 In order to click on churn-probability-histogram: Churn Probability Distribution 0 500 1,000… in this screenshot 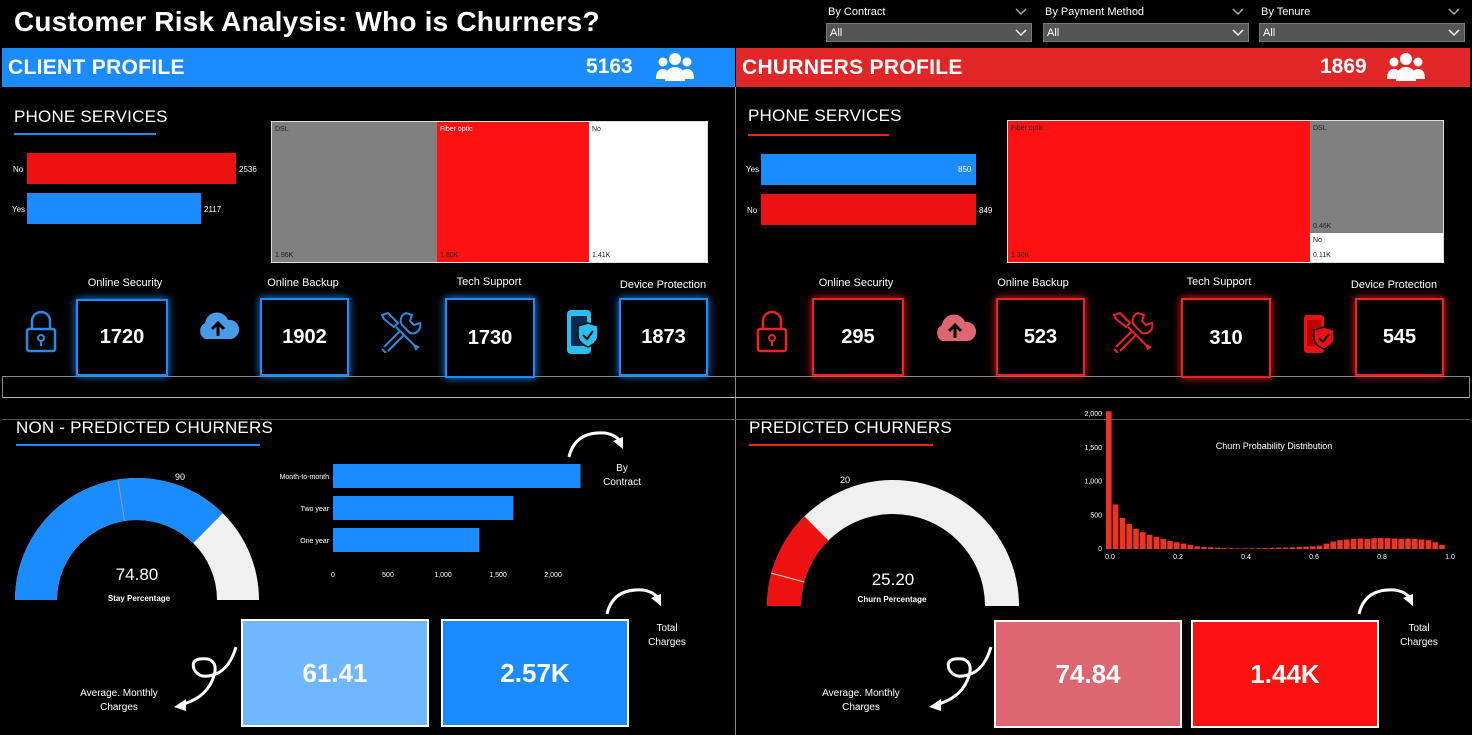, I will do `click(1266, 487)`.